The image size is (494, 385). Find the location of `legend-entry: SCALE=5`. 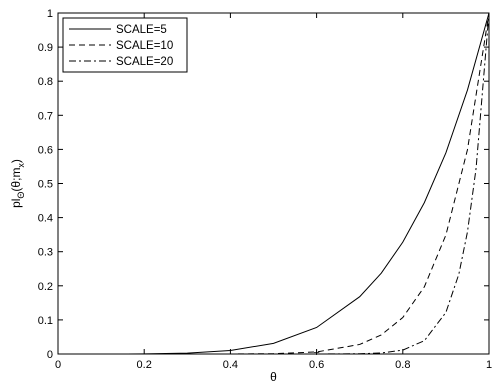

legend-entry: SCALE=5 is located at coordinates (141, 30).